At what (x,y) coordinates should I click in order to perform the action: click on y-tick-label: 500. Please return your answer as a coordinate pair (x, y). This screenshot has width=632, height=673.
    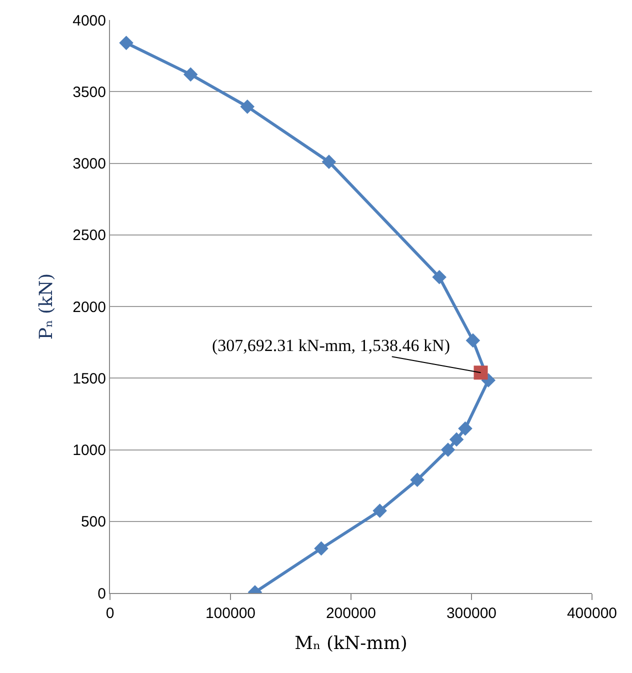
    Looking at the image, I should click on (93, 522).